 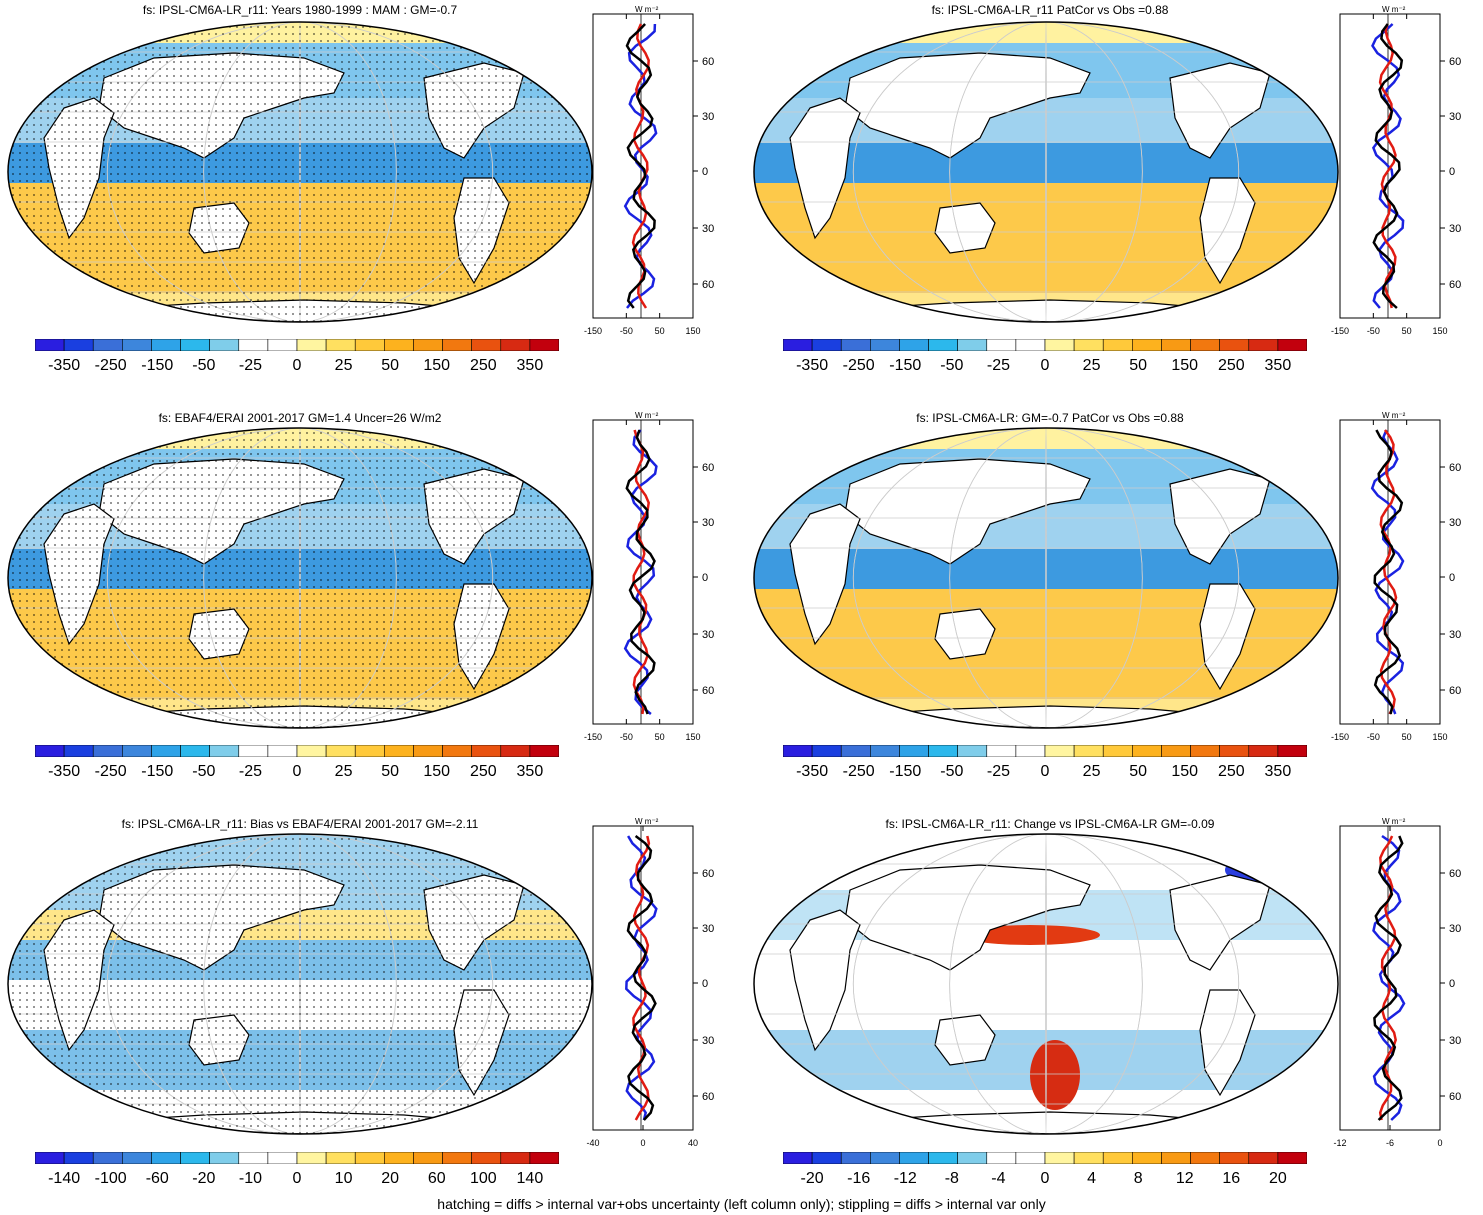 I want to click on colorbar-tick-label: -50, so click(x=204, y=771).